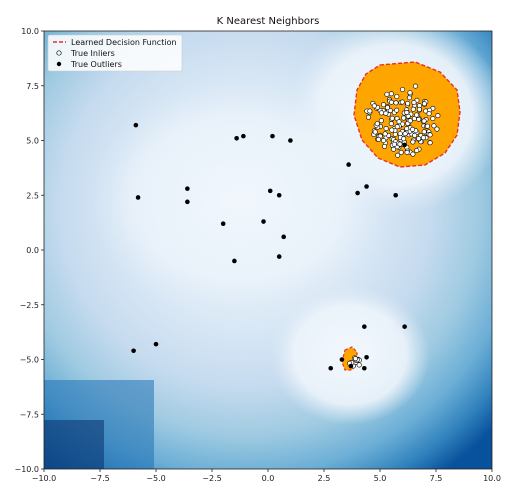  Describe the element at coordinates (99, 478) in the screenshot. I see `x-tick-label: −7.5` at that location.